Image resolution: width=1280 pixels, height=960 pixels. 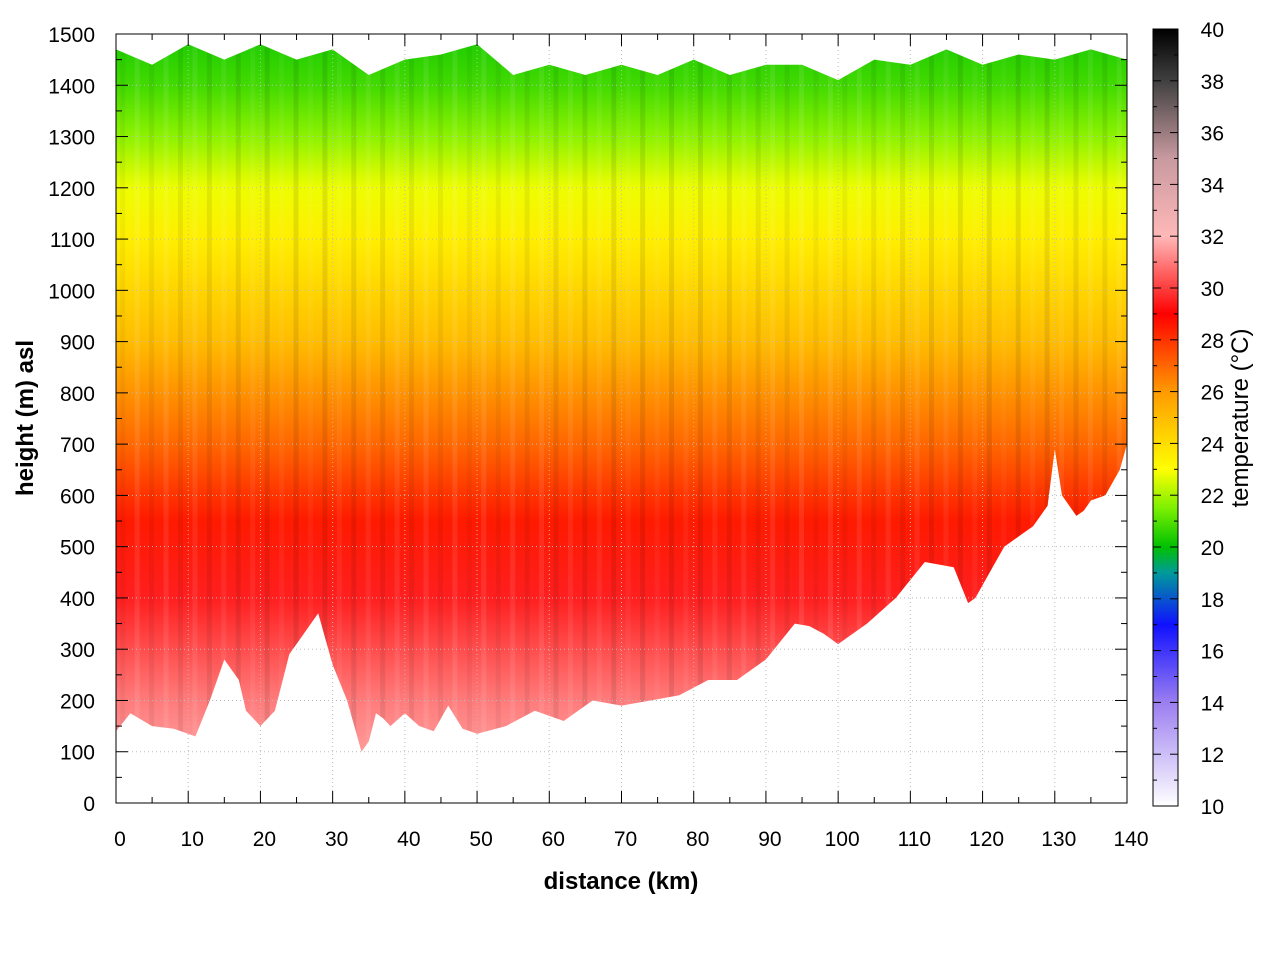 What do you see at coordinates (1212, 30) in the screenshot?
I see `colorbar-tick-label: 40` at bounding box center [1212, 30].